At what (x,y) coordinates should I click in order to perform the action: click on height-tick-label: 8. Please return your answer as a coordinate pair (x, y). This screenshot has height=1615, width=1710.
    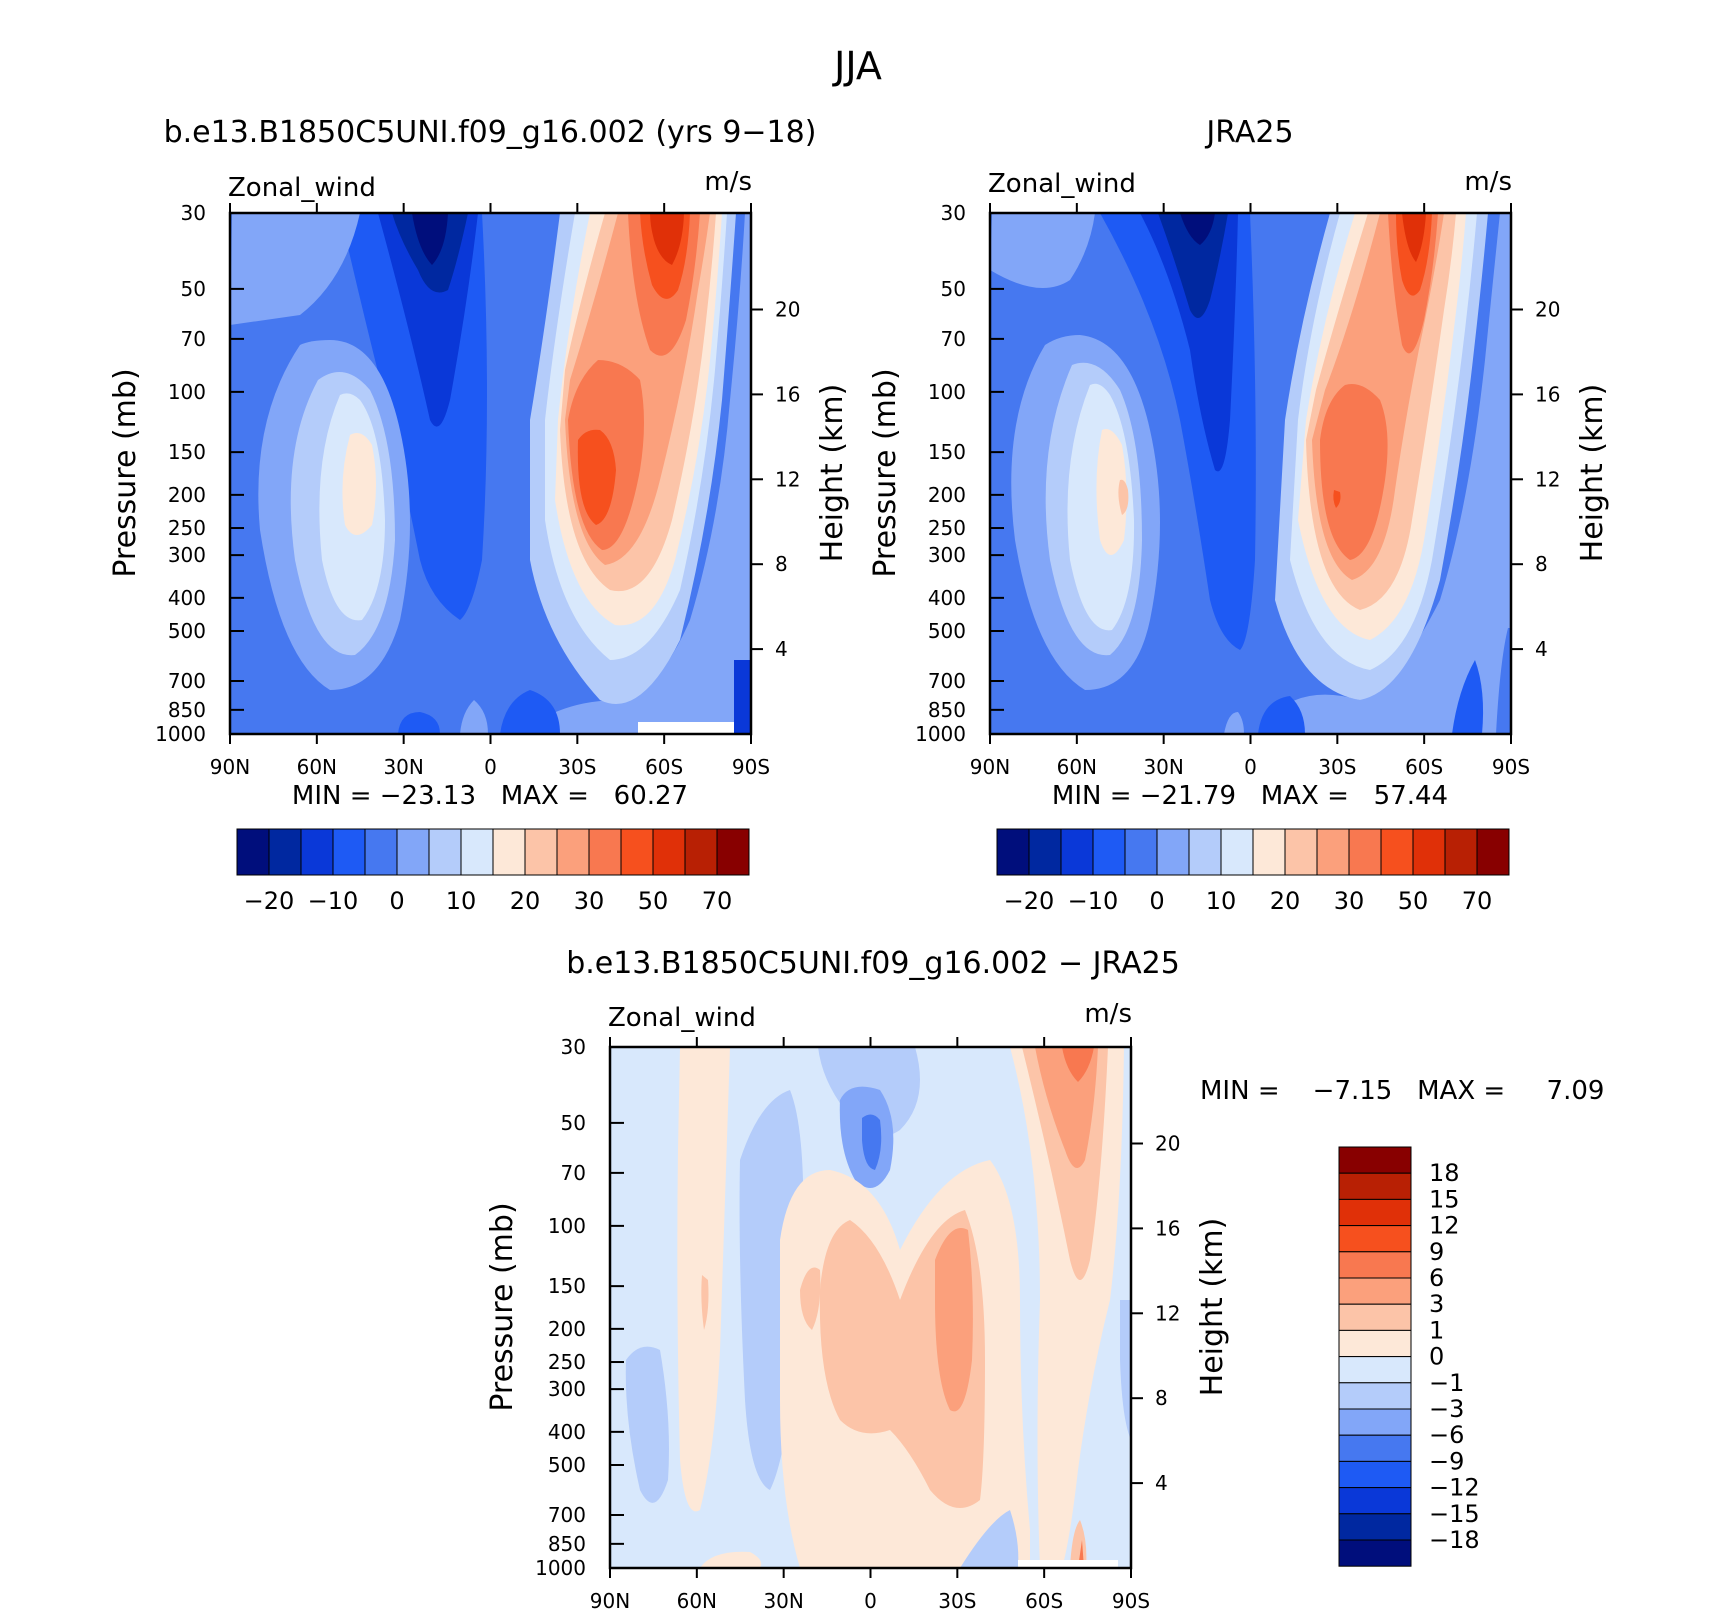
    Looking at the image, I should click on (1161, 1398).